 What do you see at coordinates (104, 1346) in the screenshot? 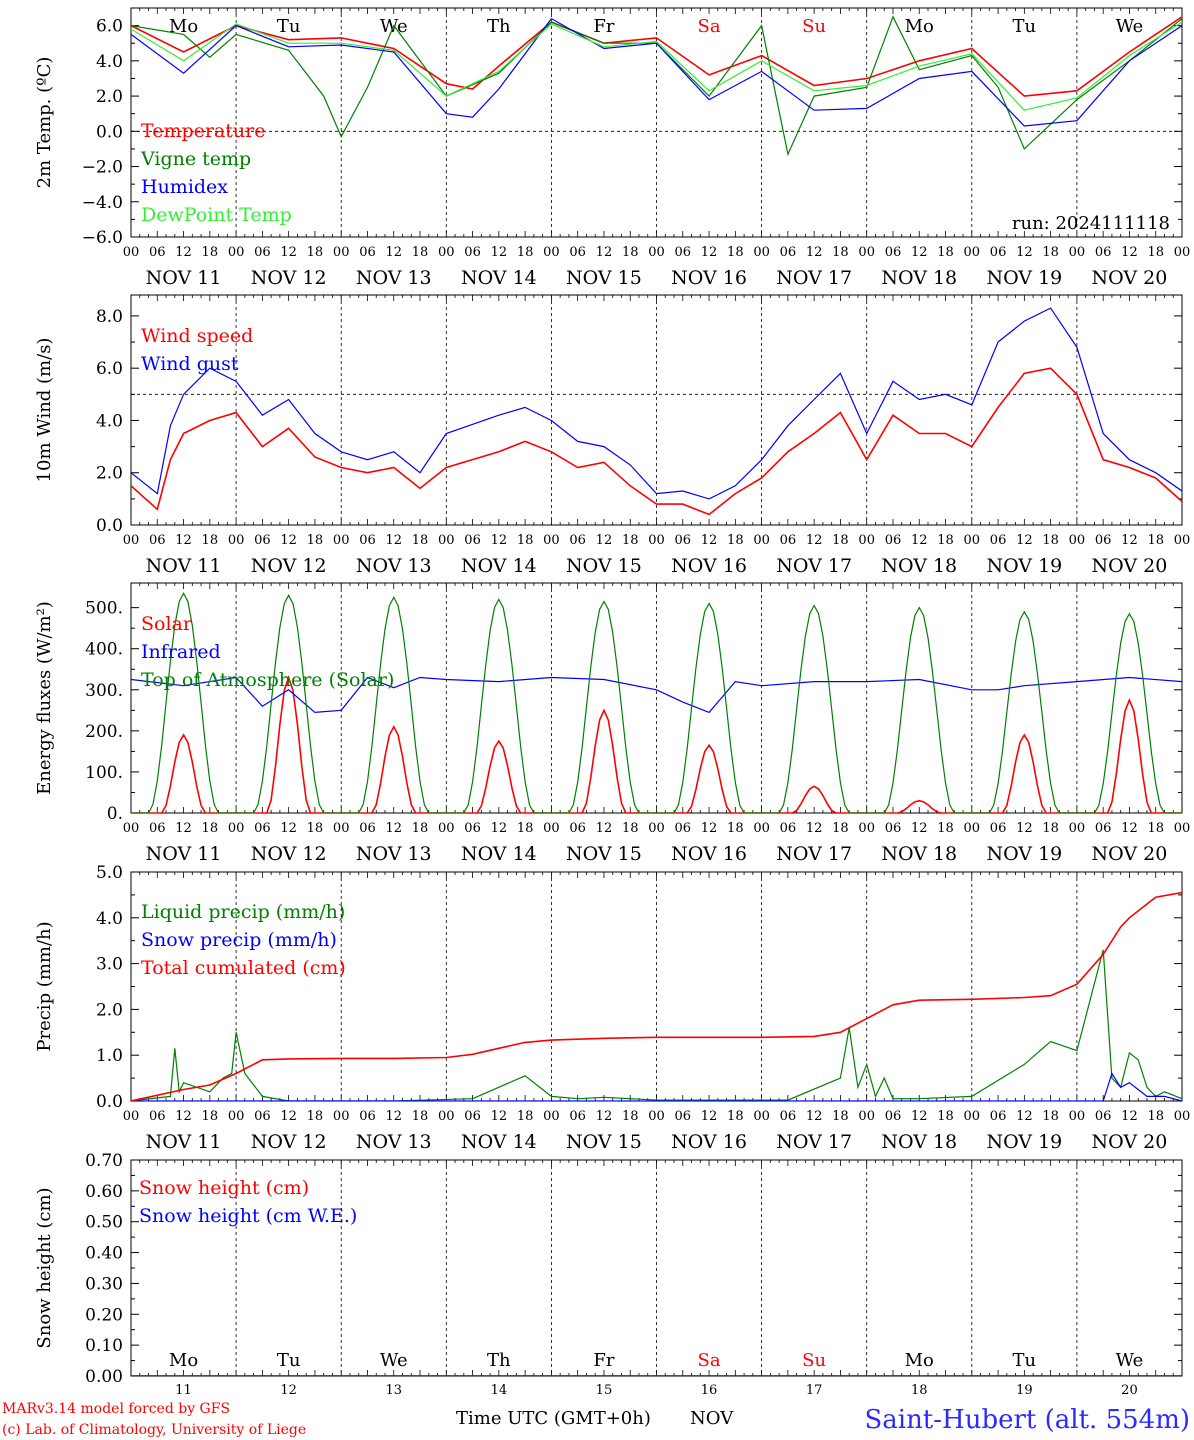
I see `y-tick-label: 0.10` at bounding box center [104, 1346].